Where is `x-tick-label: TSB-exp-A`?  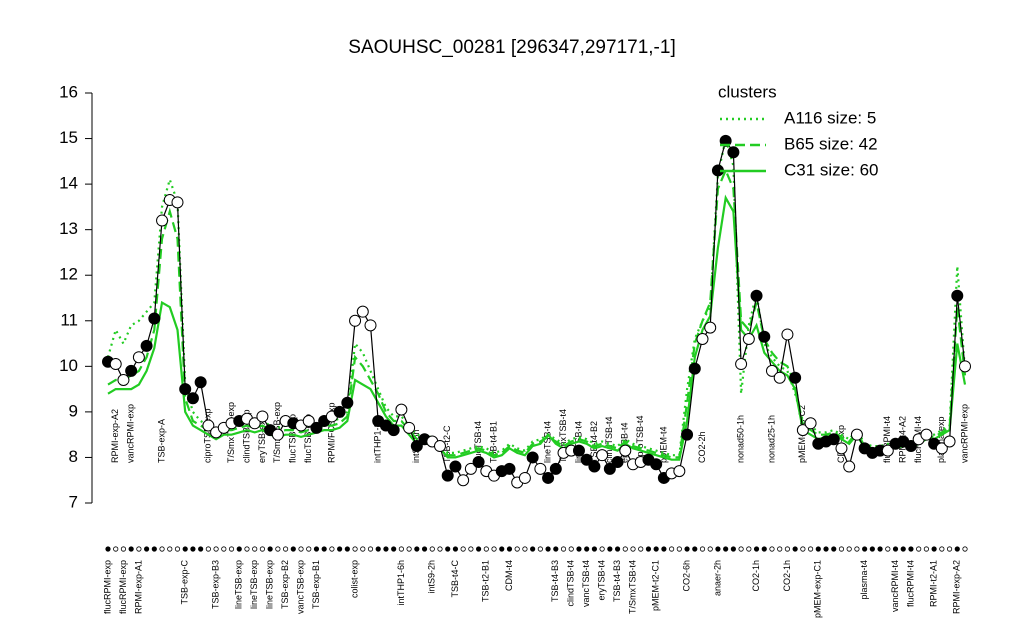
x-tick-label: TSB-exp-A is located at coordinates (161, 441).